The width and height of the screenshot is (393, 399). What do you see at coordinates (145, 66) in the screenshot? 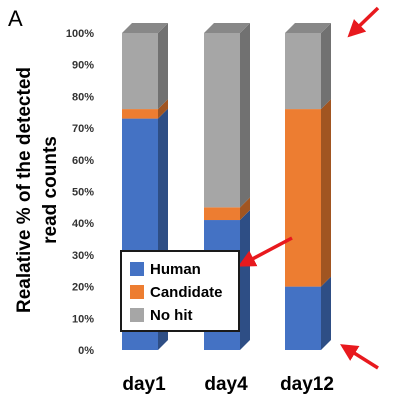
I see `bar-day1-no-hit` at bounding box center [145, 66].